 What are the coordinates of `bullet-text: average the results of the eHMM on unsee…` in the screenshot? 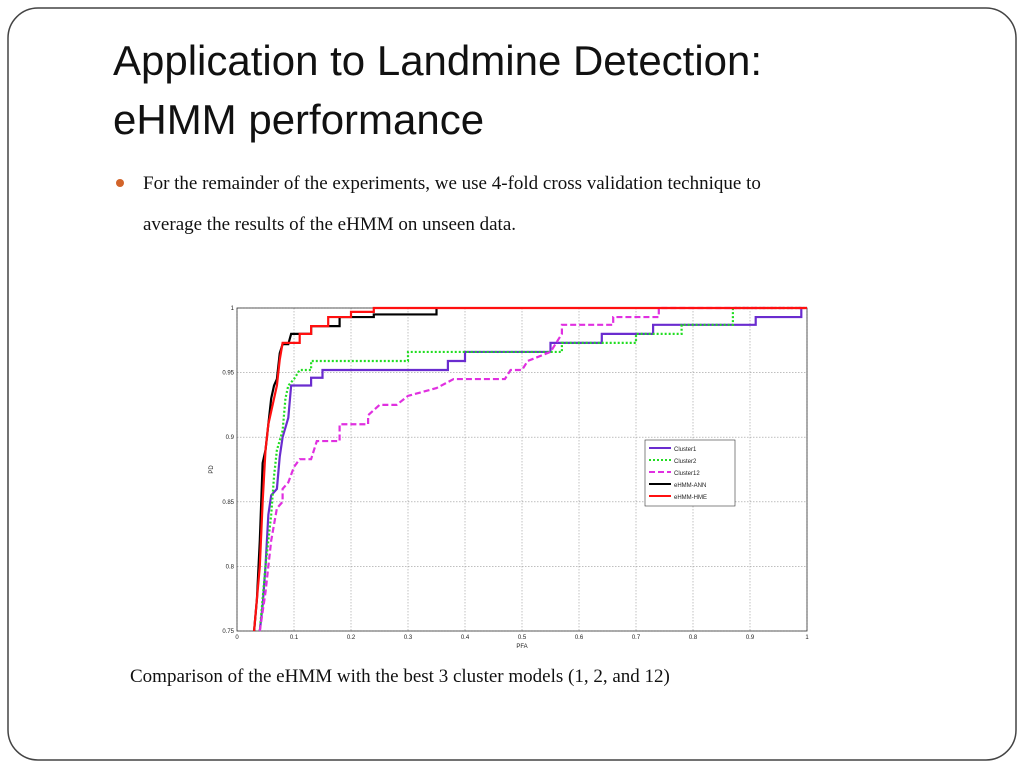 It's located at (329, 224).